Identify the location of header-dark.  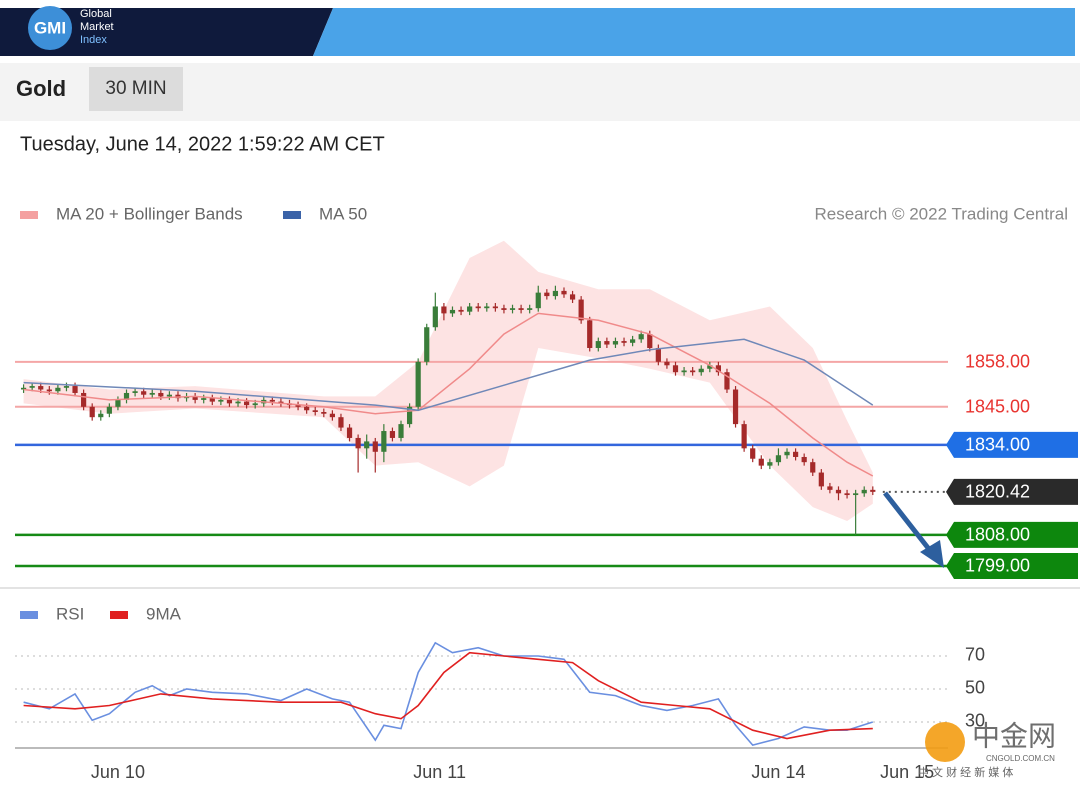
(166, 32).